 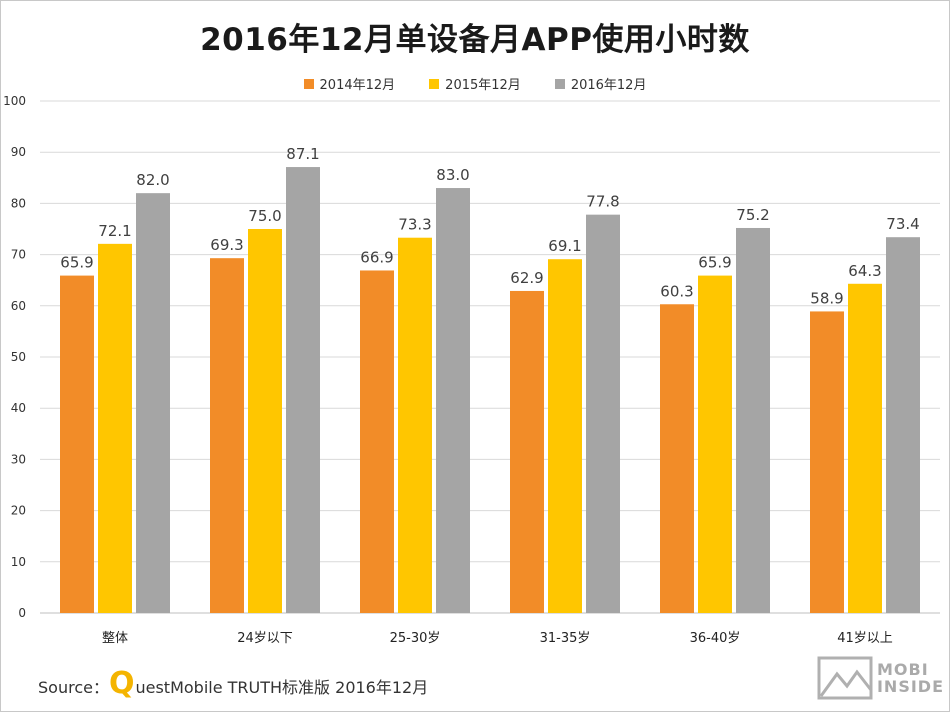 What do you see at coordinates (414, 225) in the screenshot?
I see `data-label: 73.3` at bounding box center [414, 225].